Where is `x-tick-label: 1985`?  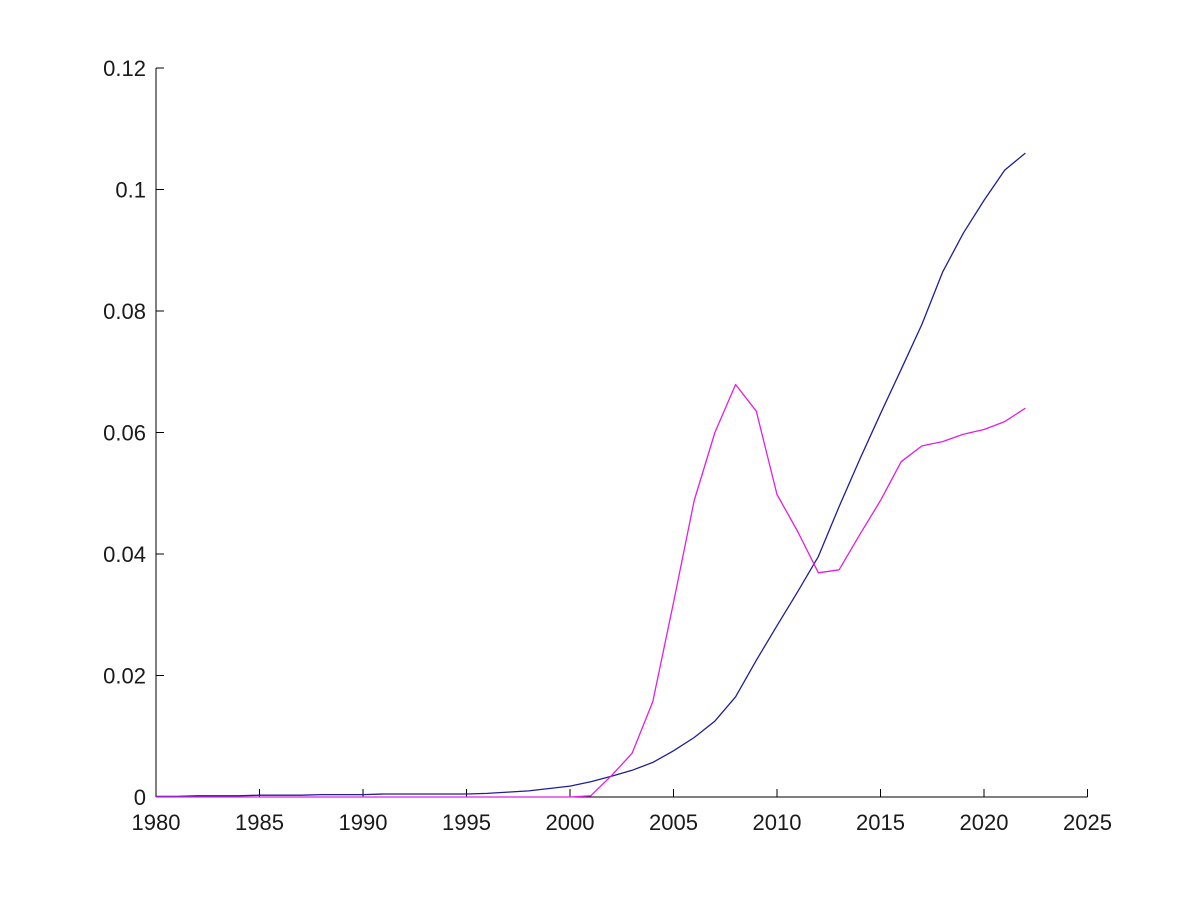
x-tick-label: 1985 is located at coordinates (259, 822).